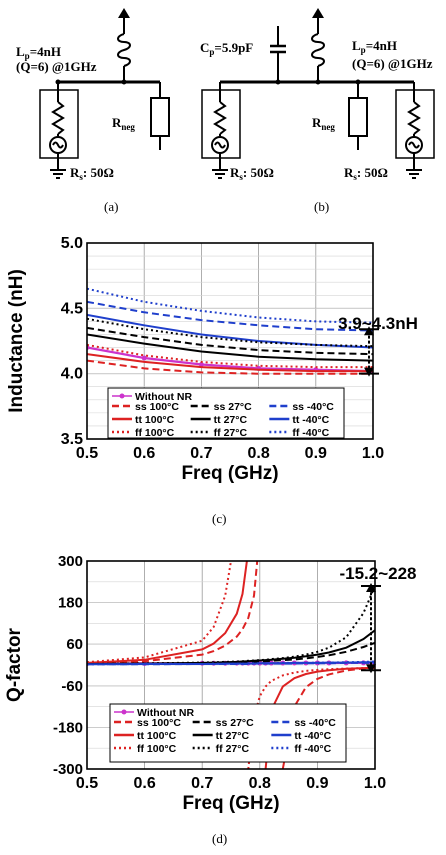 This screenshot has width=446, height=855. What do you see at coordinates (68, 727) in the screenshot?
I see `y-tick-label: -180` at bounding box center [68, 727].